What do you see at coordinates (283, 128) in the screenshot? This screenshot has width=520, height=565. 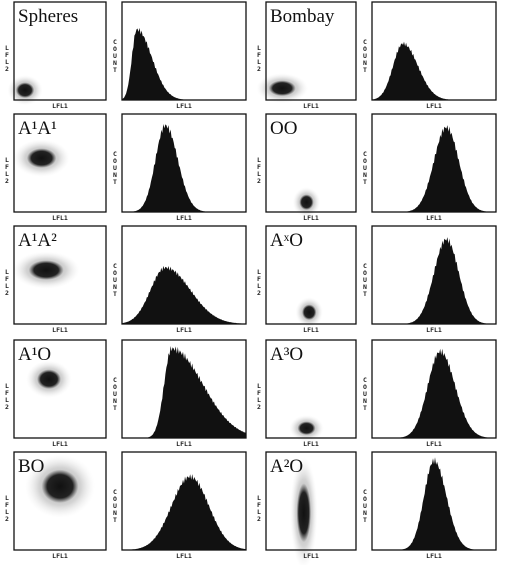 I see `panel-label: OO` at bounding box center [283, 128].